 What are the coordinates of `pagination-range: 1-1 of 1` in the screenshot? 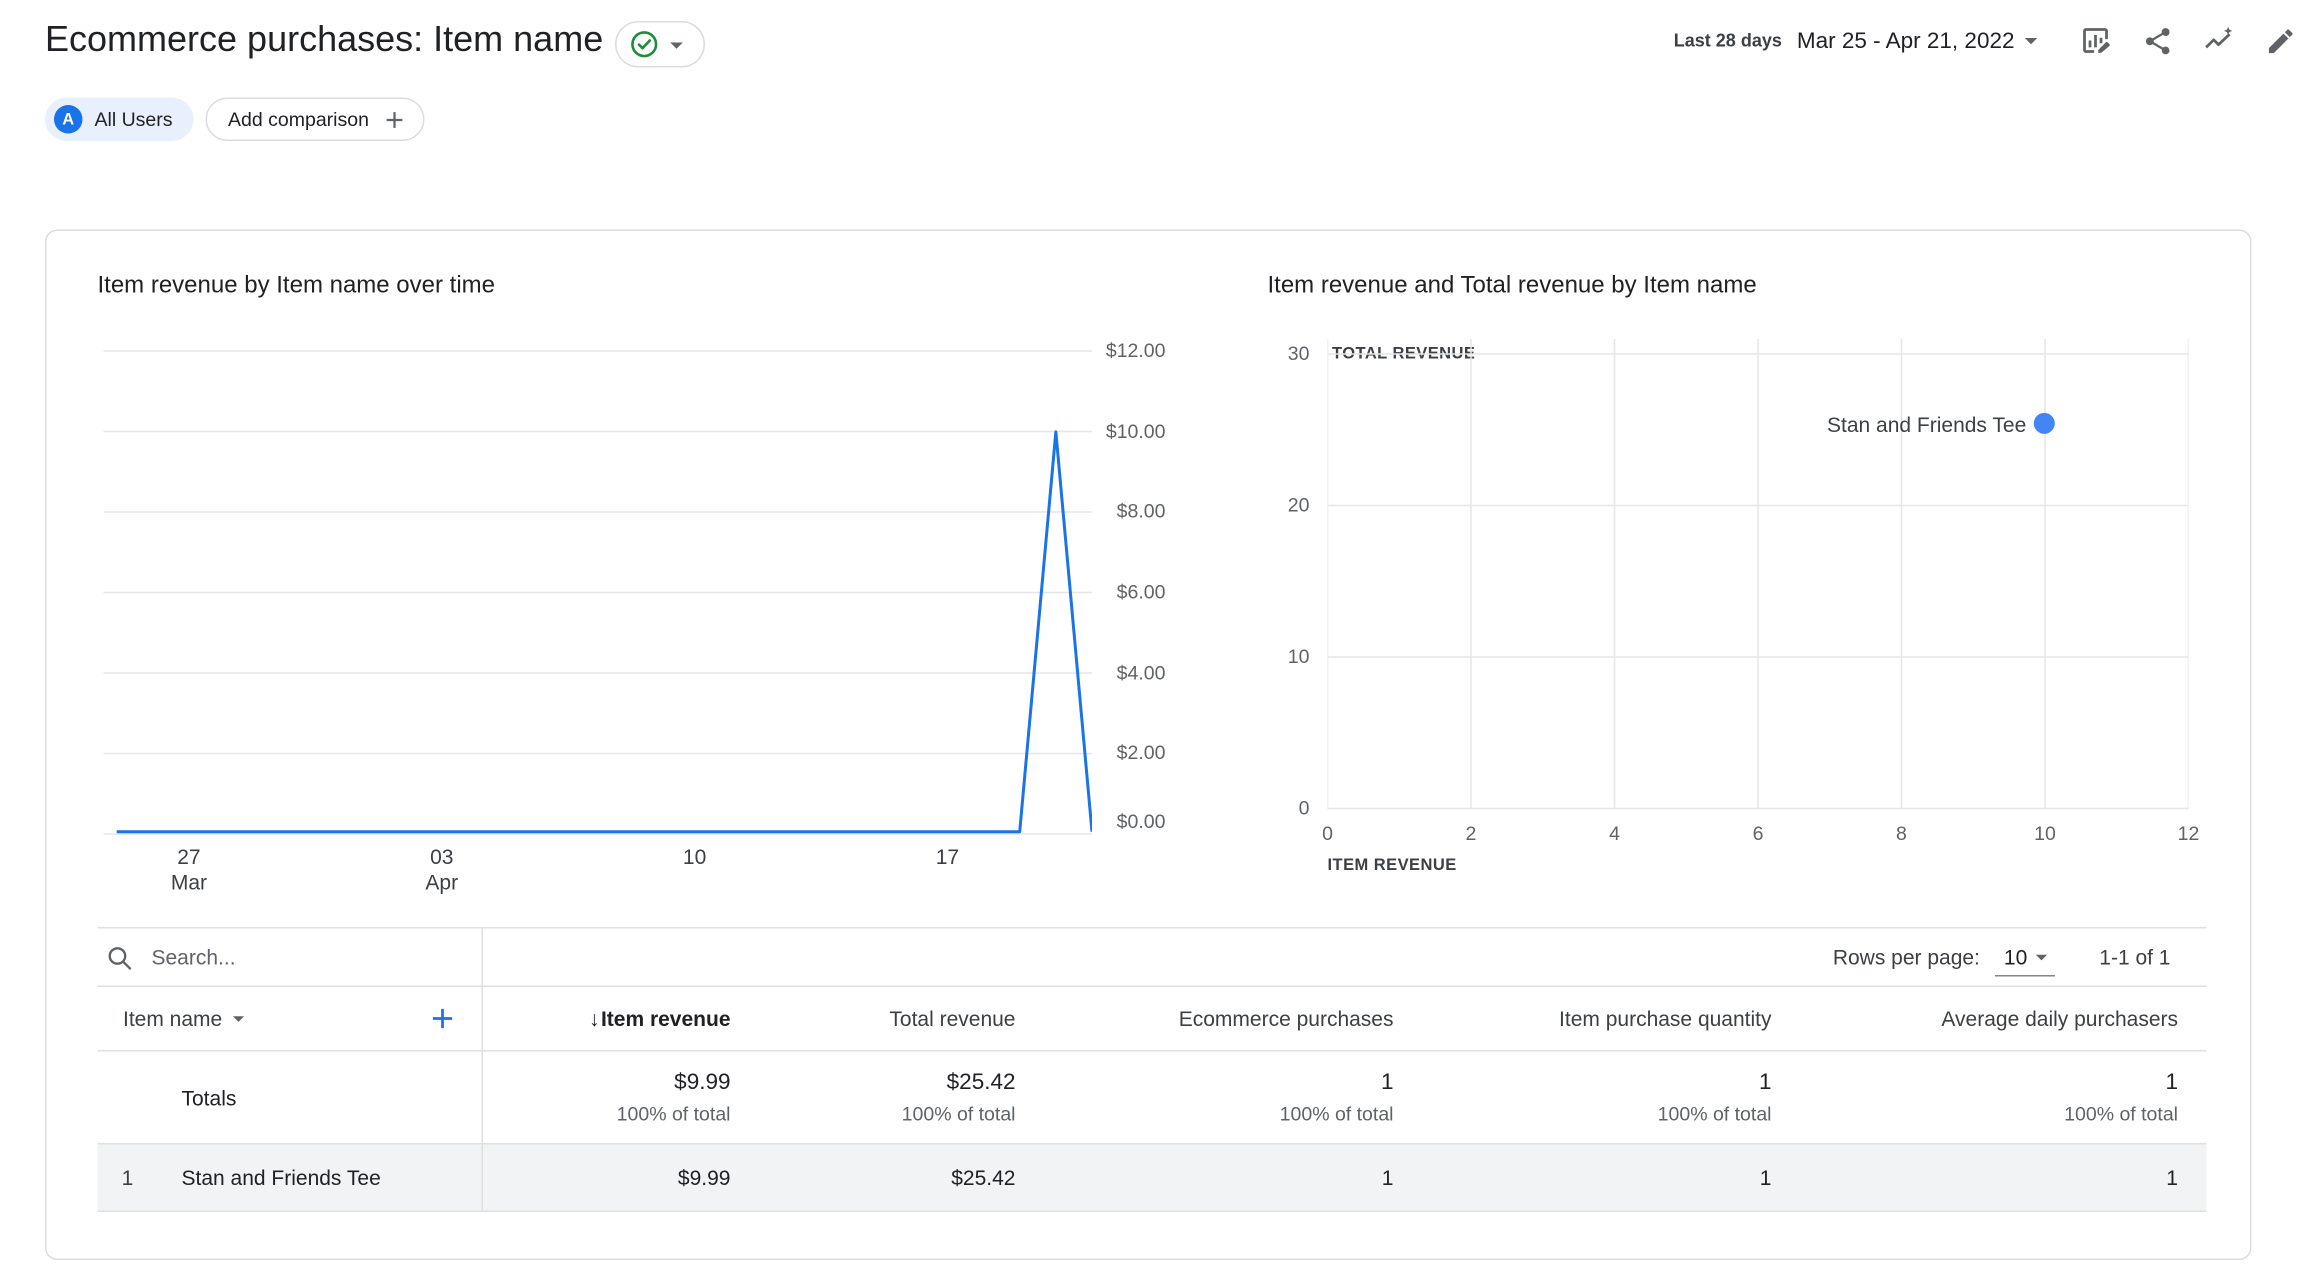 It's located at (2135, 957).